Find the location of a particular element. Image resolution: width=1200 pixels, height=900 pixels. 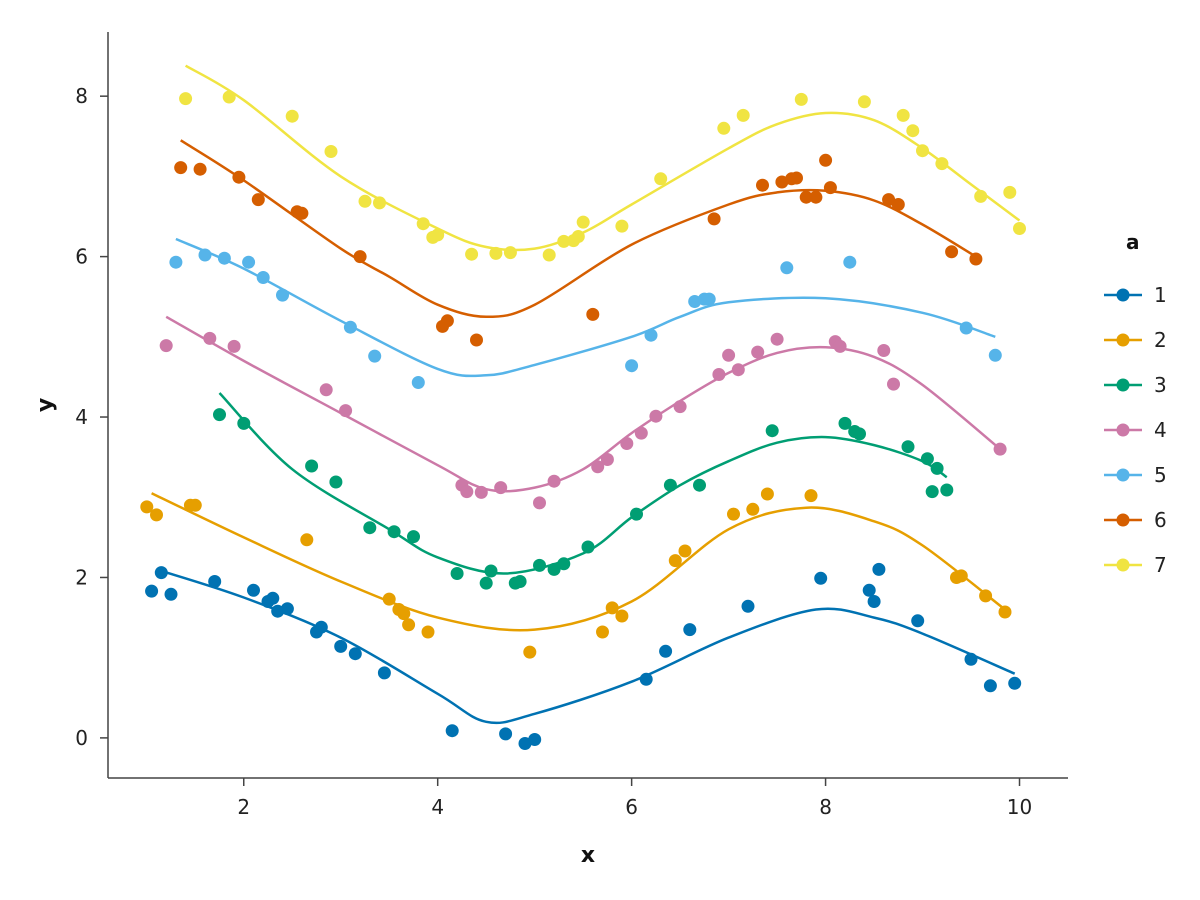

legend-label: 7 is located at coordinates (1160, 565).